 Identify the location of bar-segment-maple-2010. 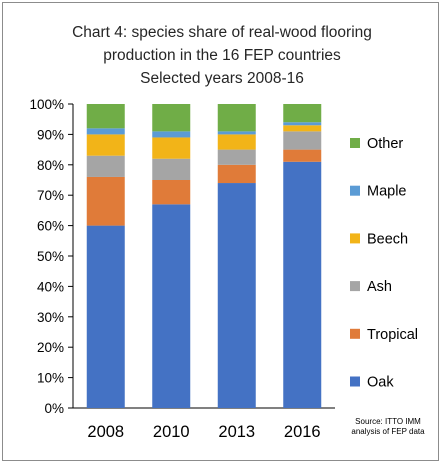
(171, 134).